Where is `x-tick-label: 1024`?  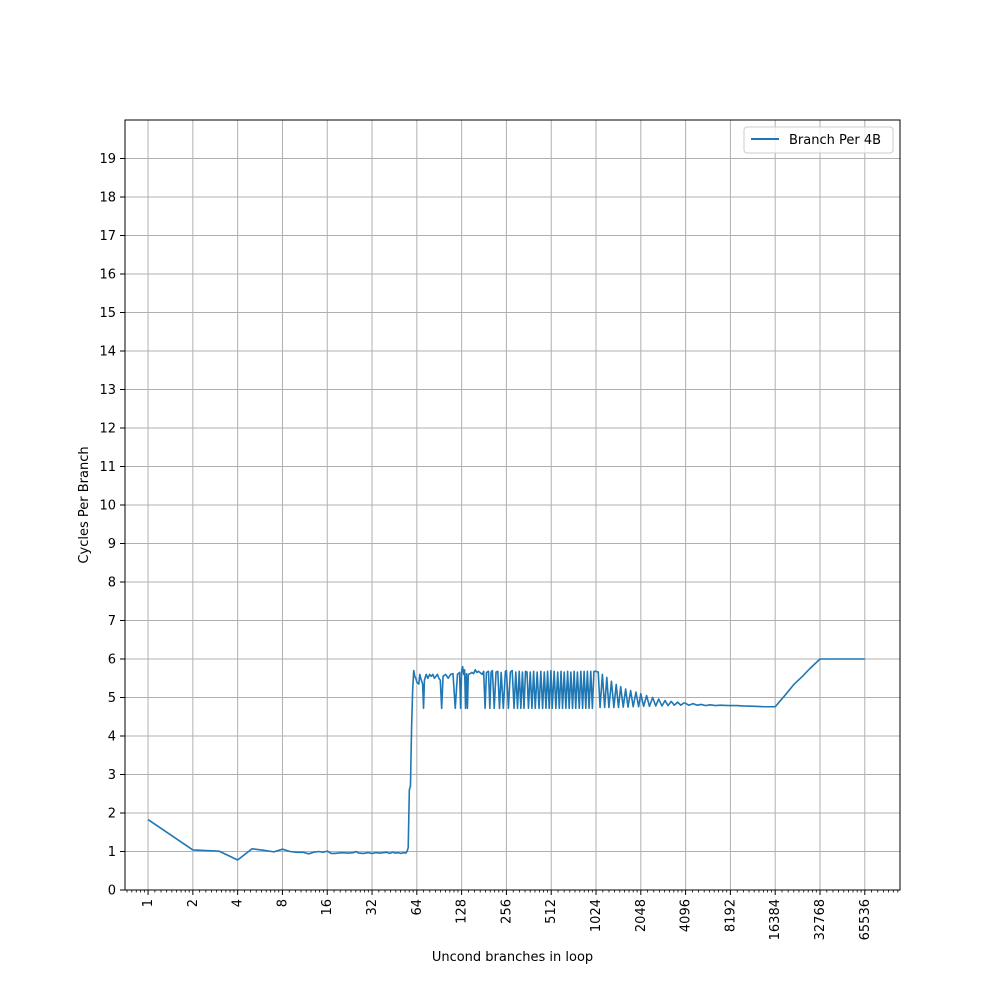
x-tick-label: 1024 is located at coordinates (596, 915).